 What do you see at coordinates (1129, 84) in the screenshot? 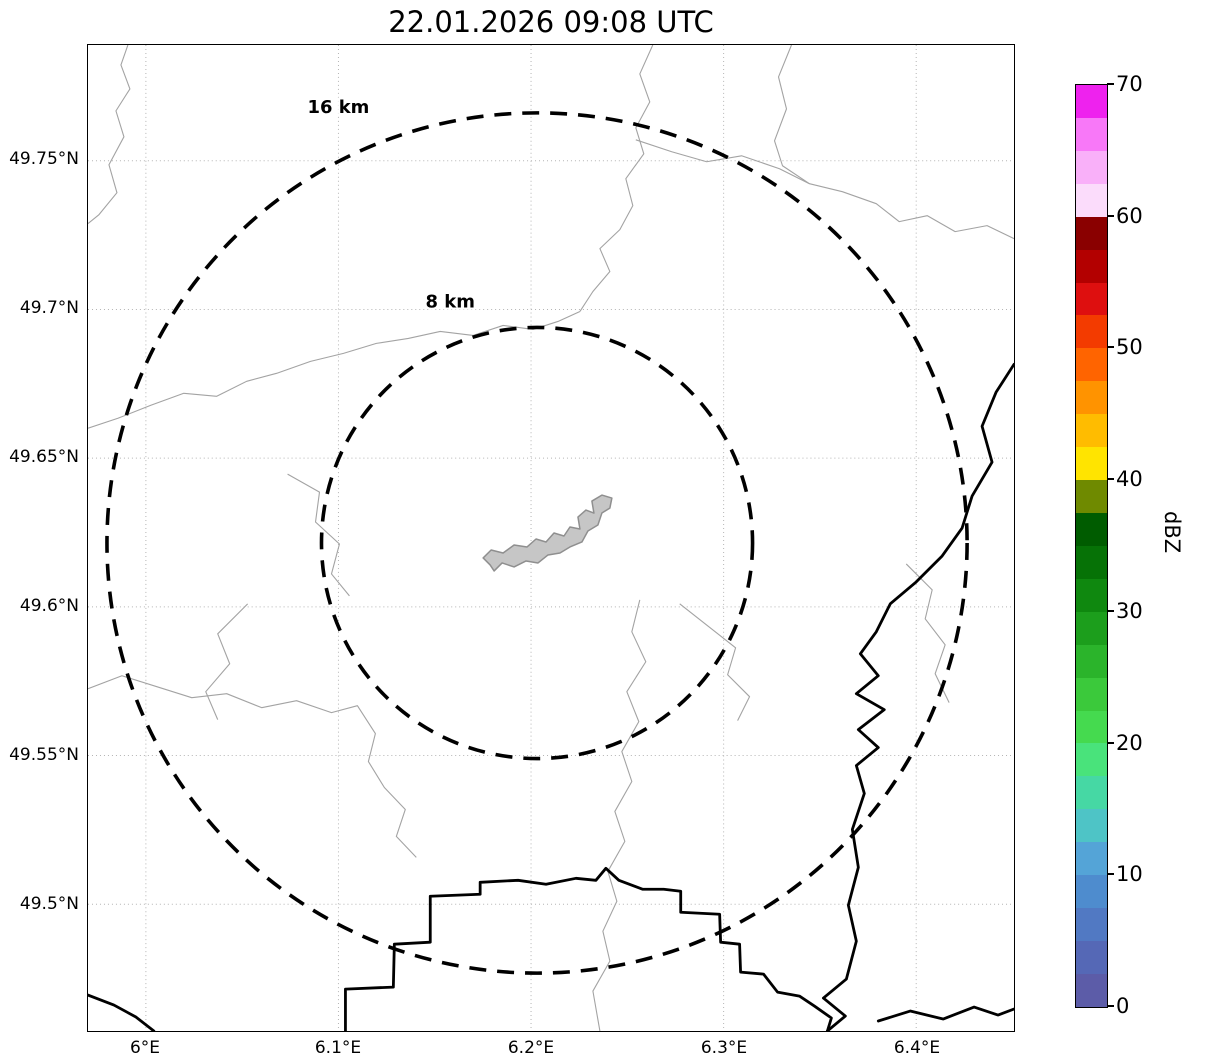
I see `colorbar-tick-label: 70` at bounding box center [1129, 84].